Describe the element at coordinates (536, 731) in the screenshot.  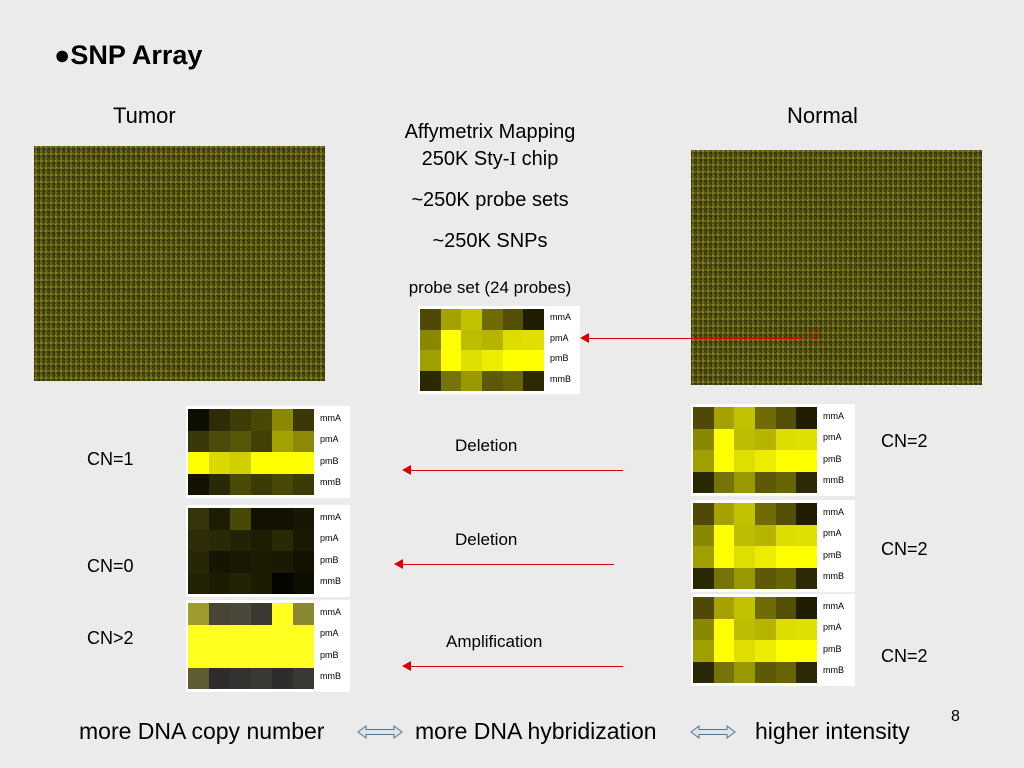
I see `bottom-text-middle: more DNA hybridization` at that location.